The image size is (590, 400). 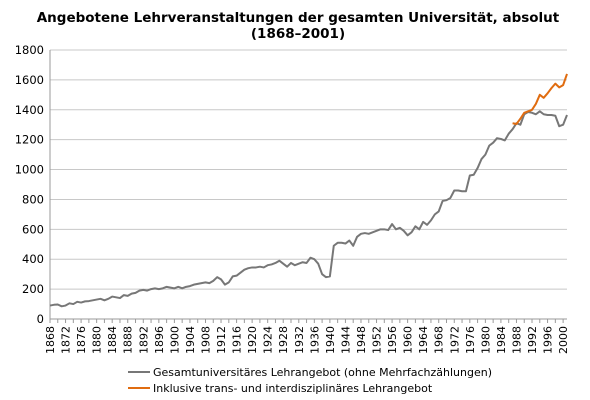 What do you see at coordinates (29, 80) in the screenshot?
I see `y-tick-label-1600: 1600` at bounding box center [29, 80].